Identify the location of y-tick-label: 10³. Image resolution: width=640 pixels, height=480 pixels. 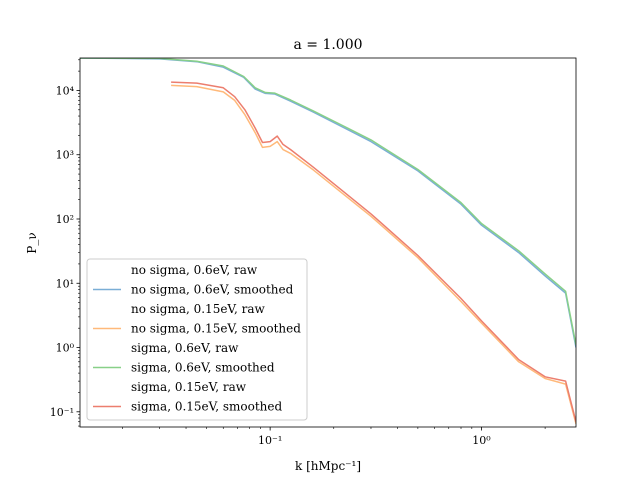
(65, 155).